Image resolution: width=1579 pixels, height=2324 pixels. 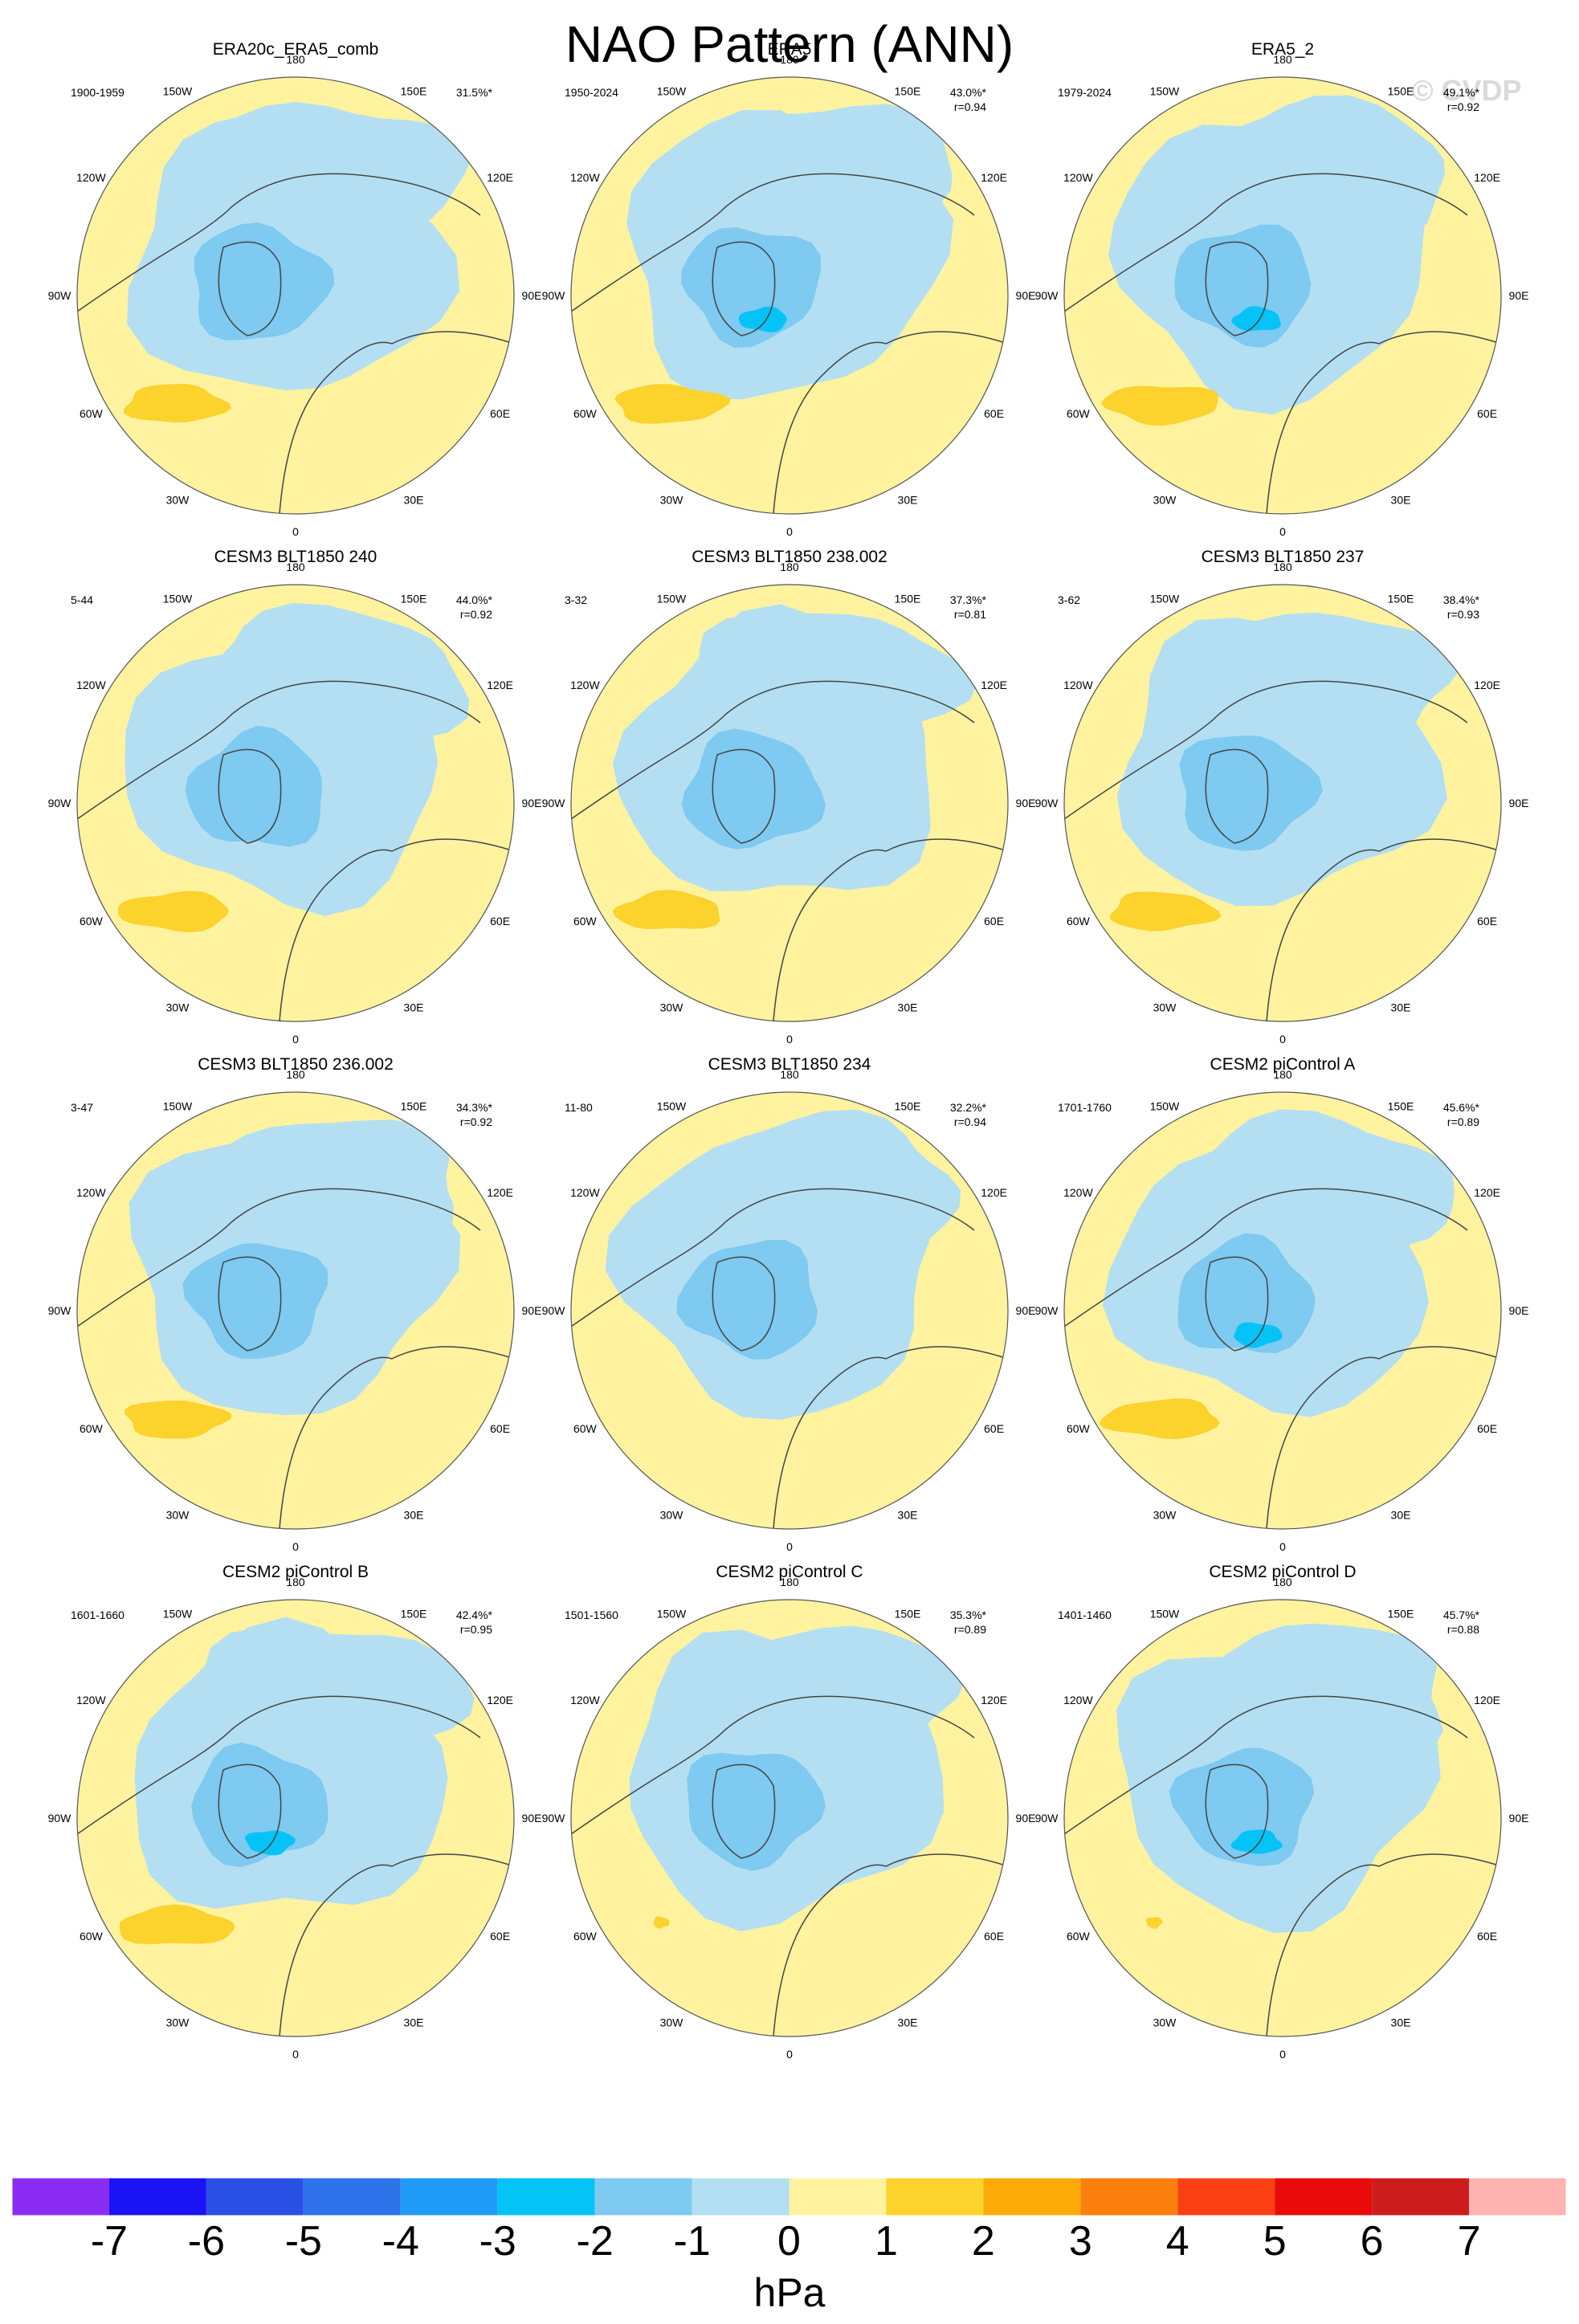 What do you see at coordinates (1283, 557) in the screenshot?
I see `panel-title: CESM3 BLT1850 237` at bounding box center [1283, 557].